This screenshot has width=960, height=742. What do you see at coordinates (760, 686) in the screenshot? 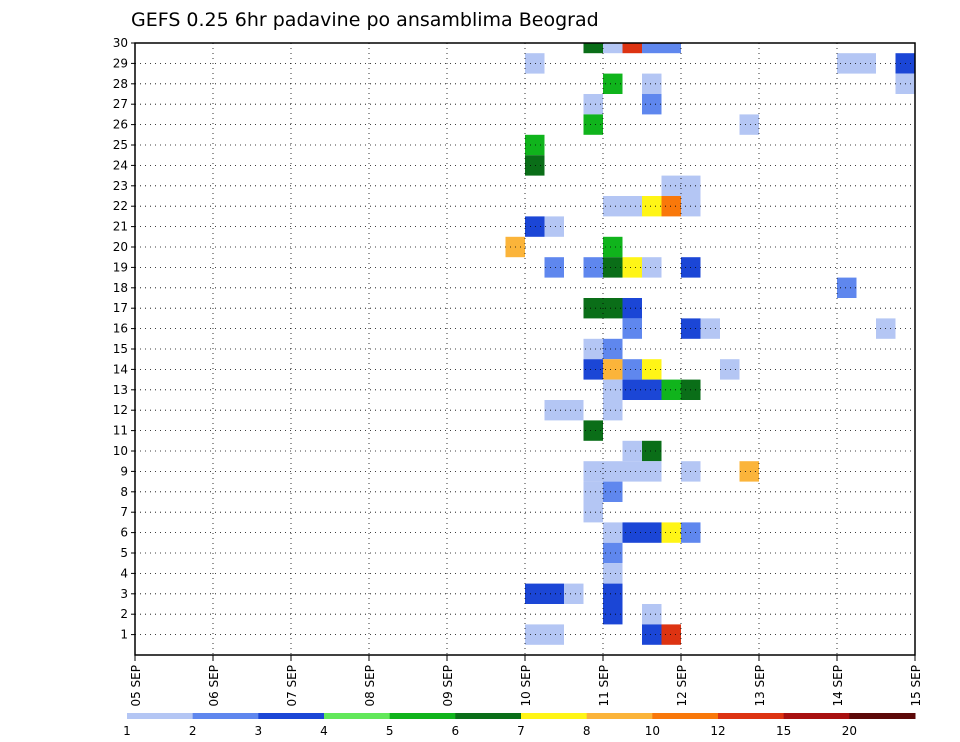
I see `x-tick-label: 13 SEP` at bounding box center [760, 686].